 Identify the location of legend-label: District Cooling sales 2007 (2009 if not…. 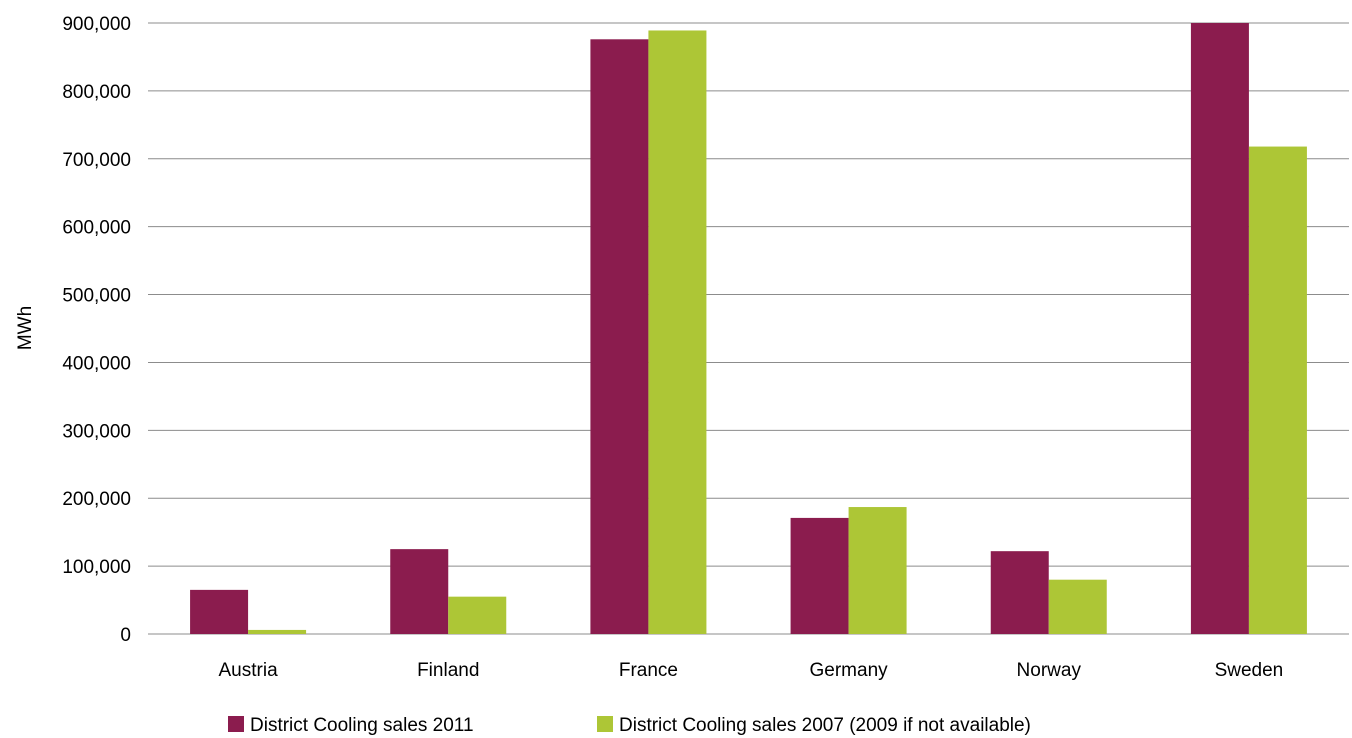
(825, 725).